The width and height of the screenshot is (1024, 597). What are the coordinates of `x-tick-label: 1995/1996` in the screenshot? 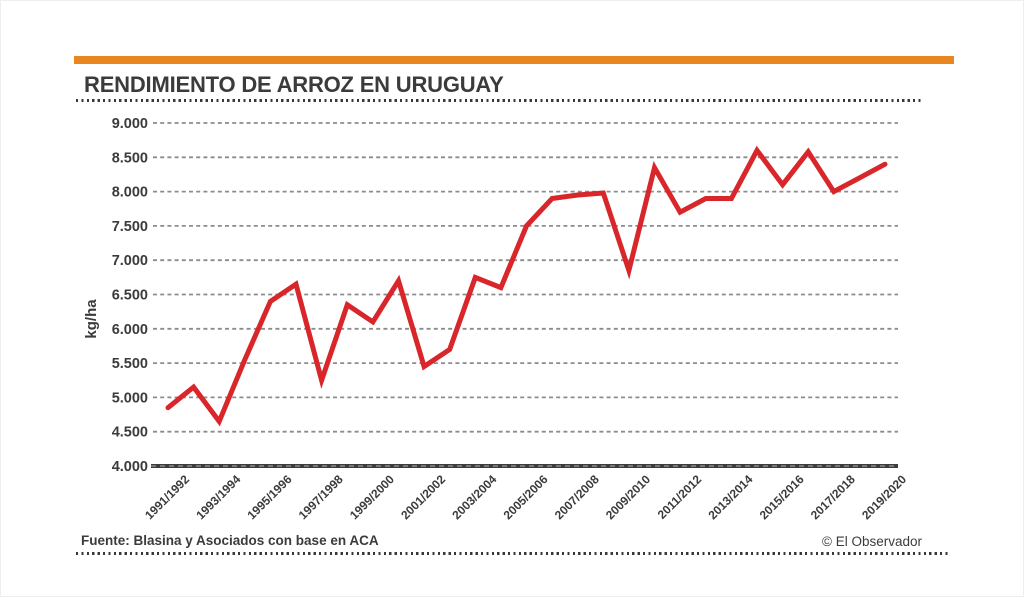 It's located at (270, 497).